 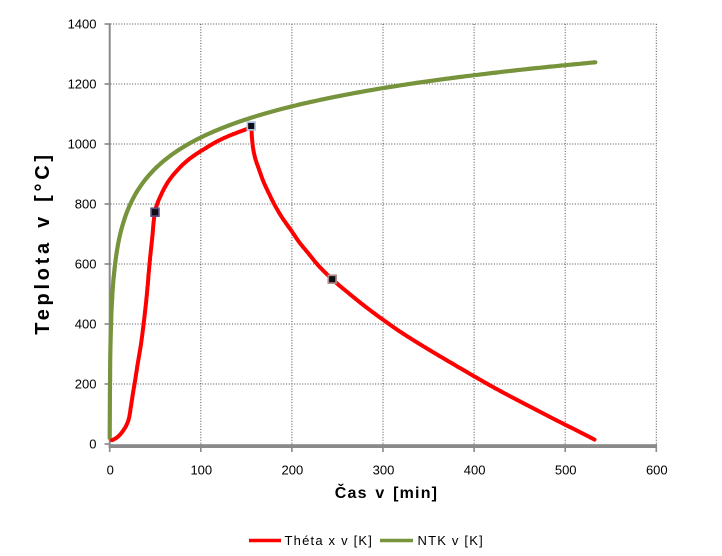 I want to click on svg-text: Čas v [min], so click(x=386, y=492).